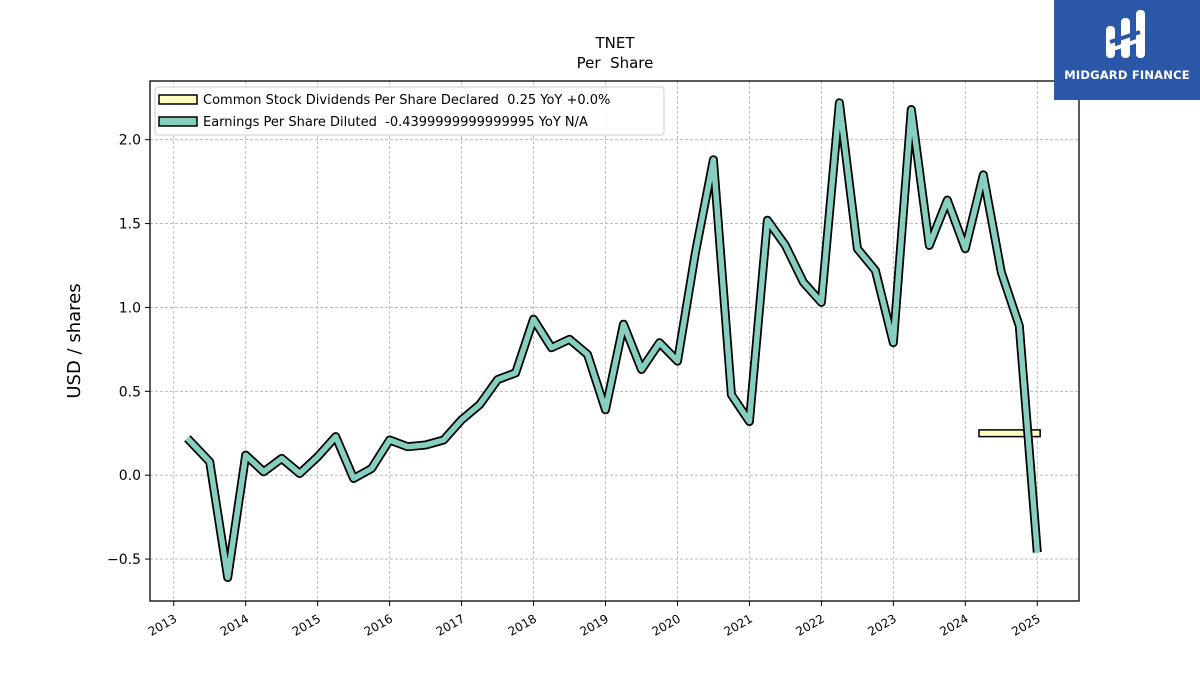 The height and width of the screenshot is (675, 1200). I want to click on x-tick-label: 2019, so click(594, 624).